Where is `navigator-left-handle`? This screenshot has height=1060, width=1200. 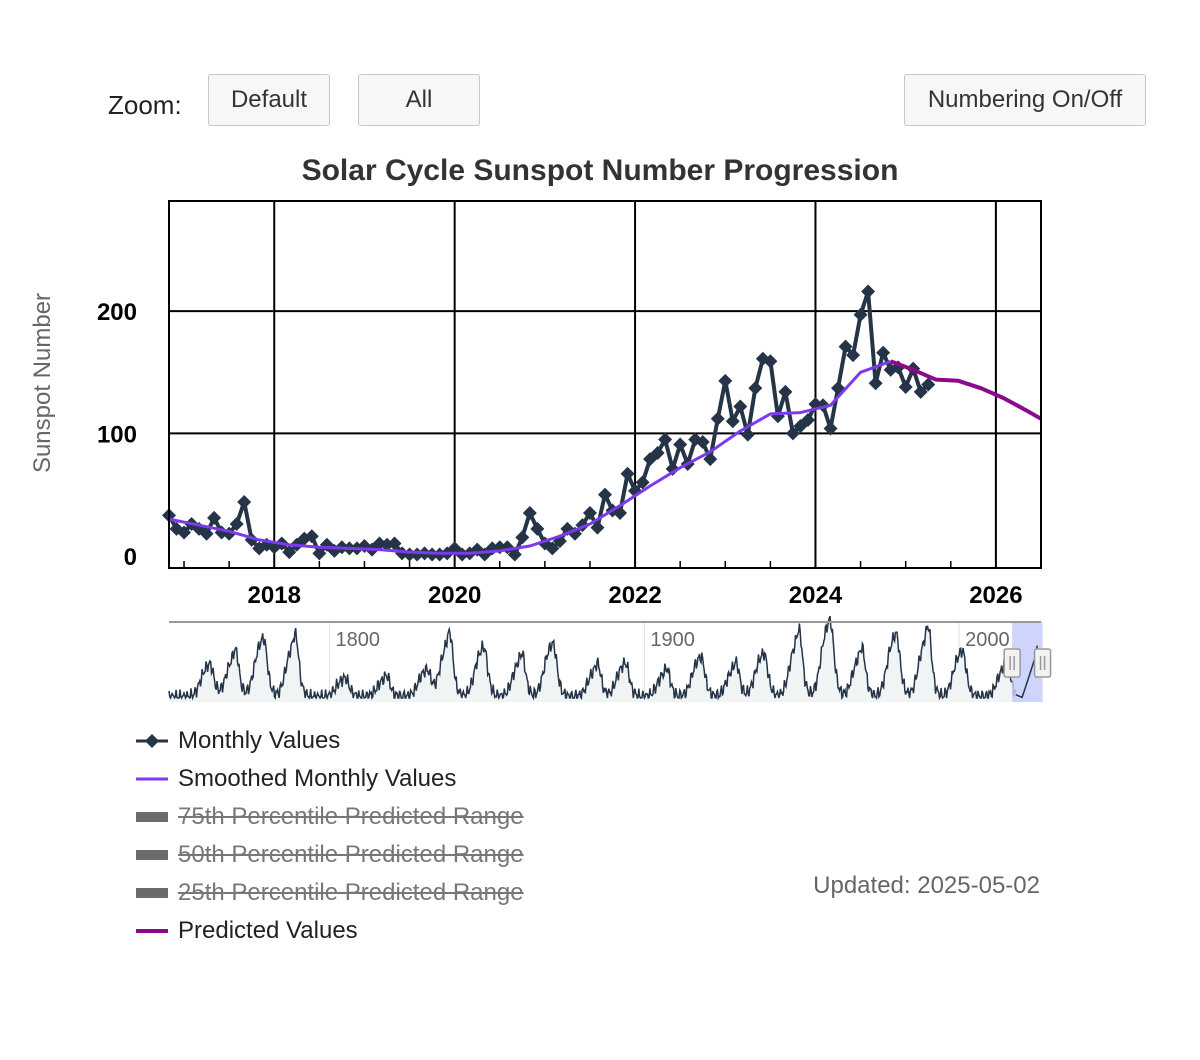 navigator-left-handle is located at coordinates (1012, 663).